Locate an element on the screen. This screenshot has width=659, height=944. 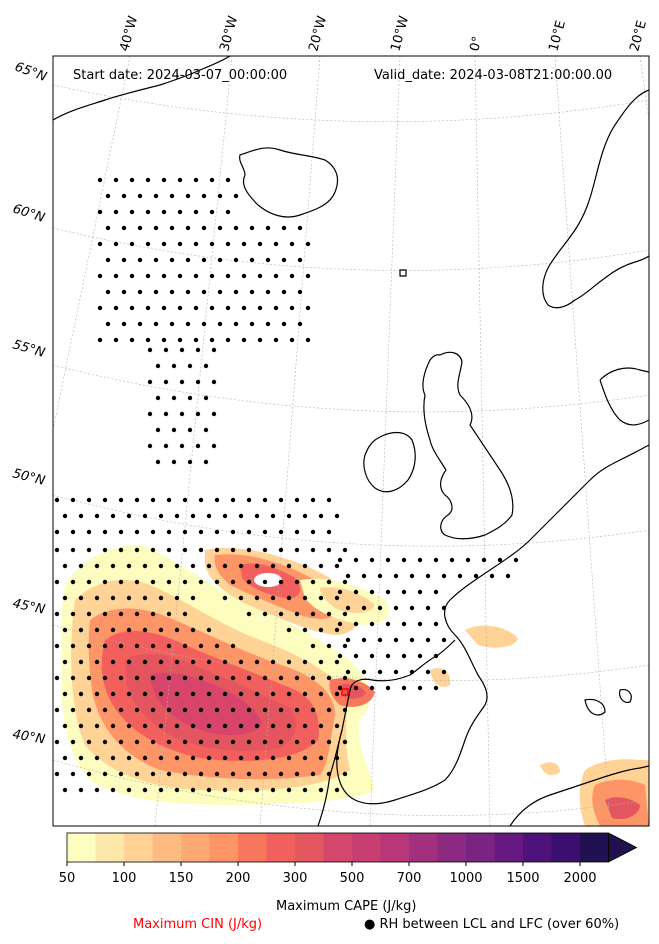
lon-label: 0° is located at coordinates (476, 44).